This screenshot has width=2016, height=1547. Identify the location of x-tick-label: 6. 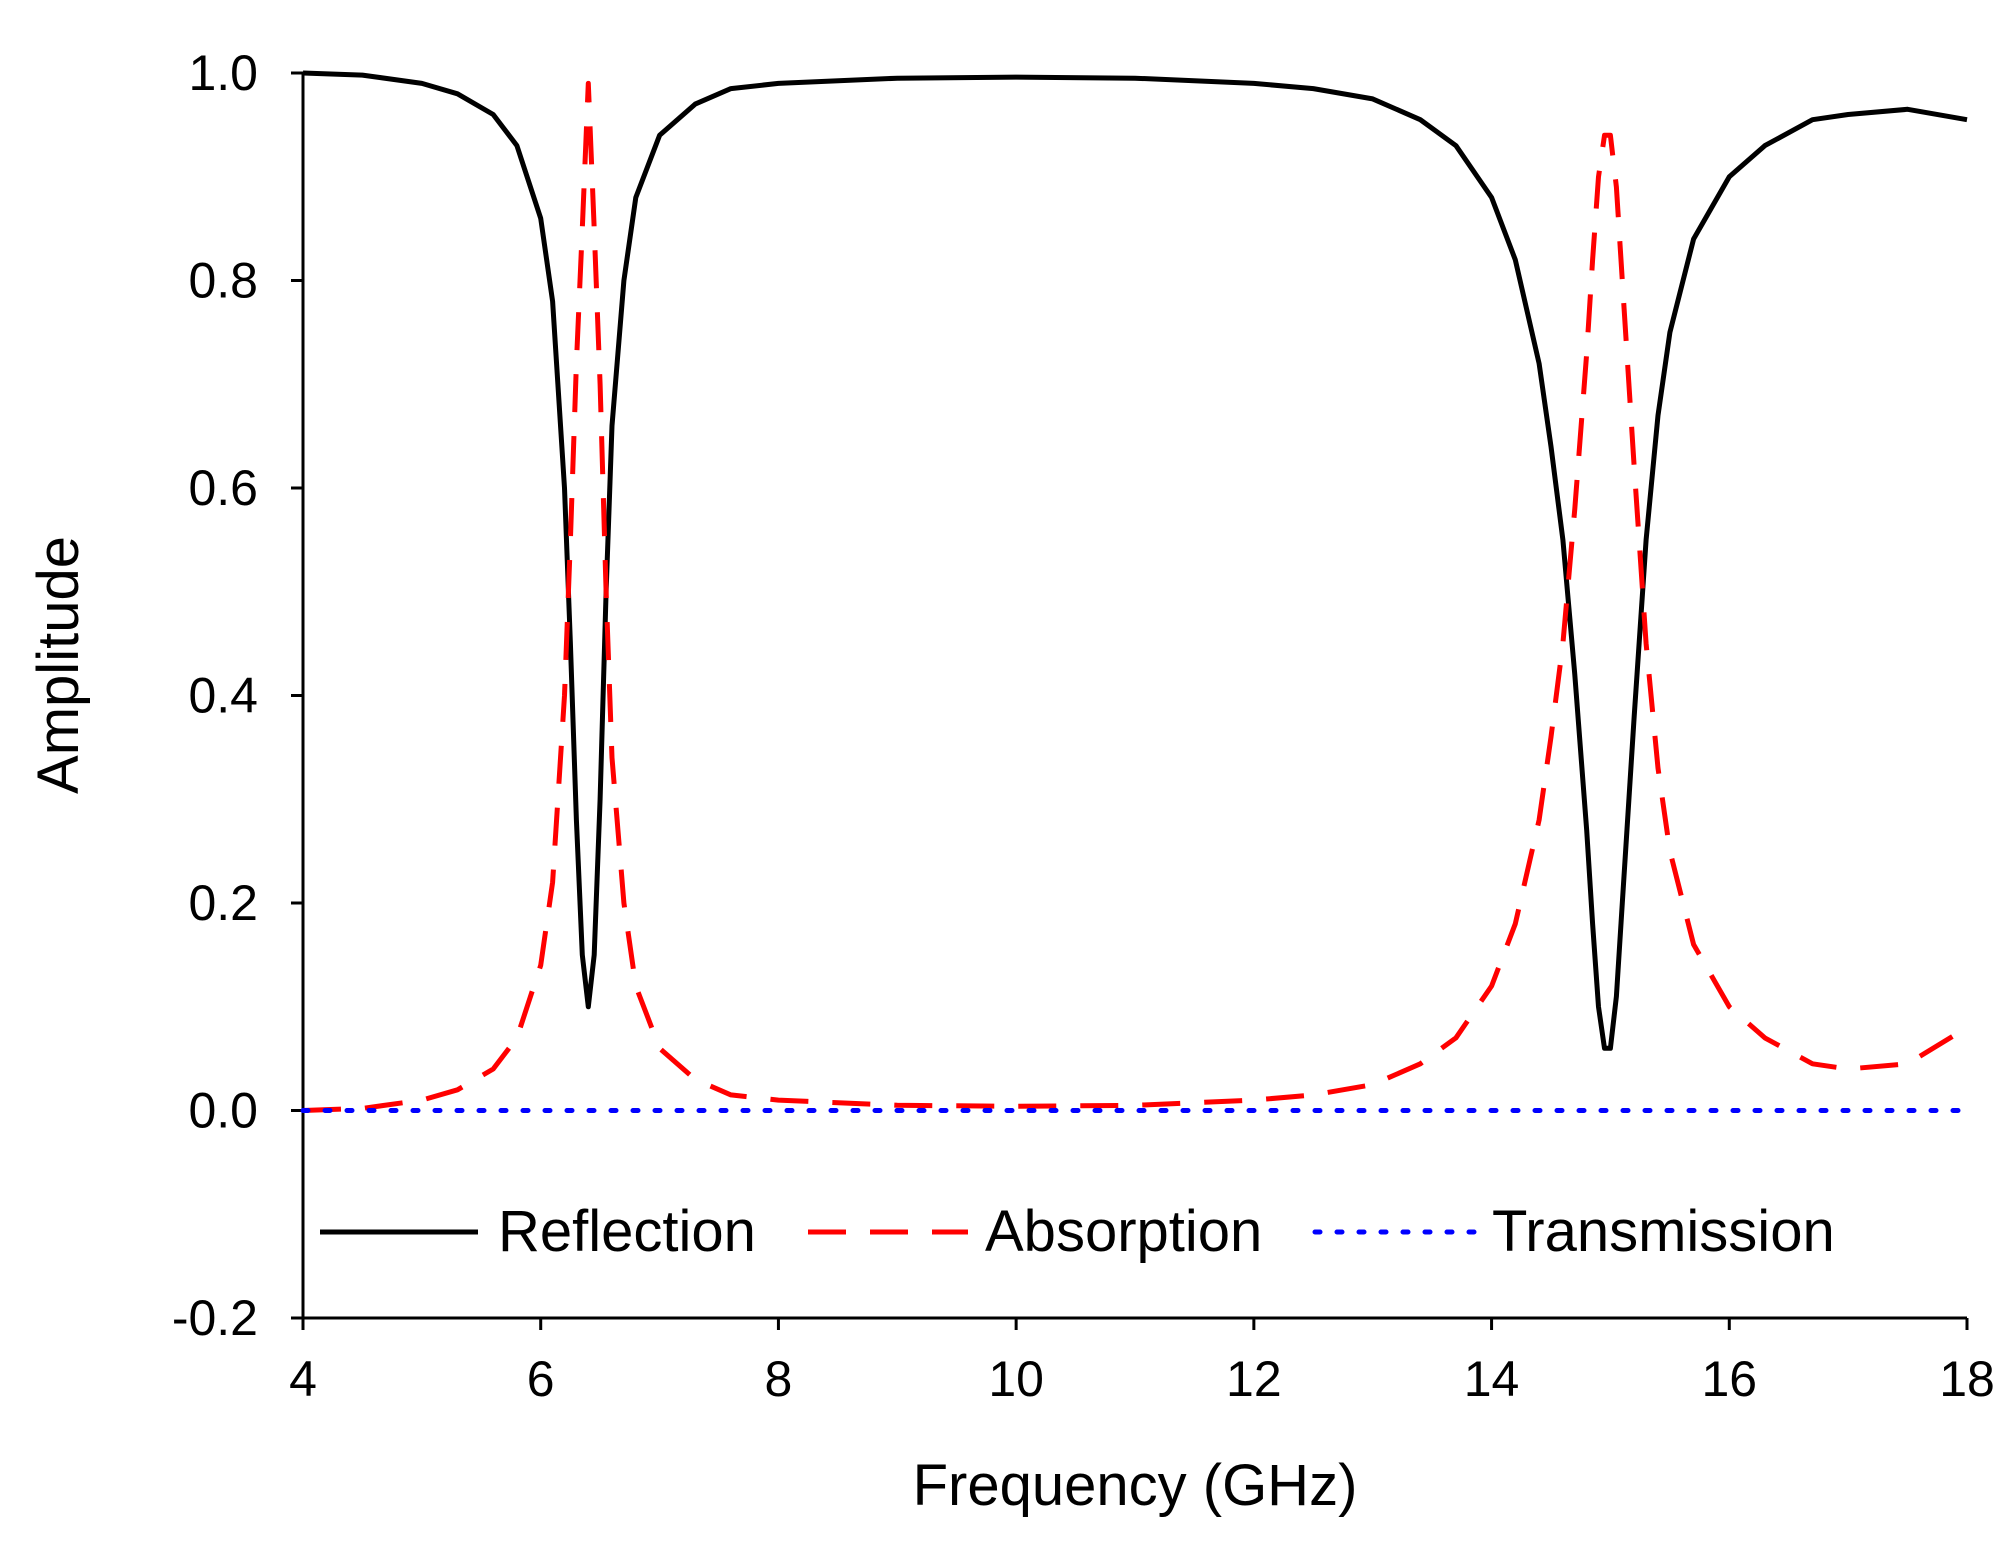
(541, 1379).